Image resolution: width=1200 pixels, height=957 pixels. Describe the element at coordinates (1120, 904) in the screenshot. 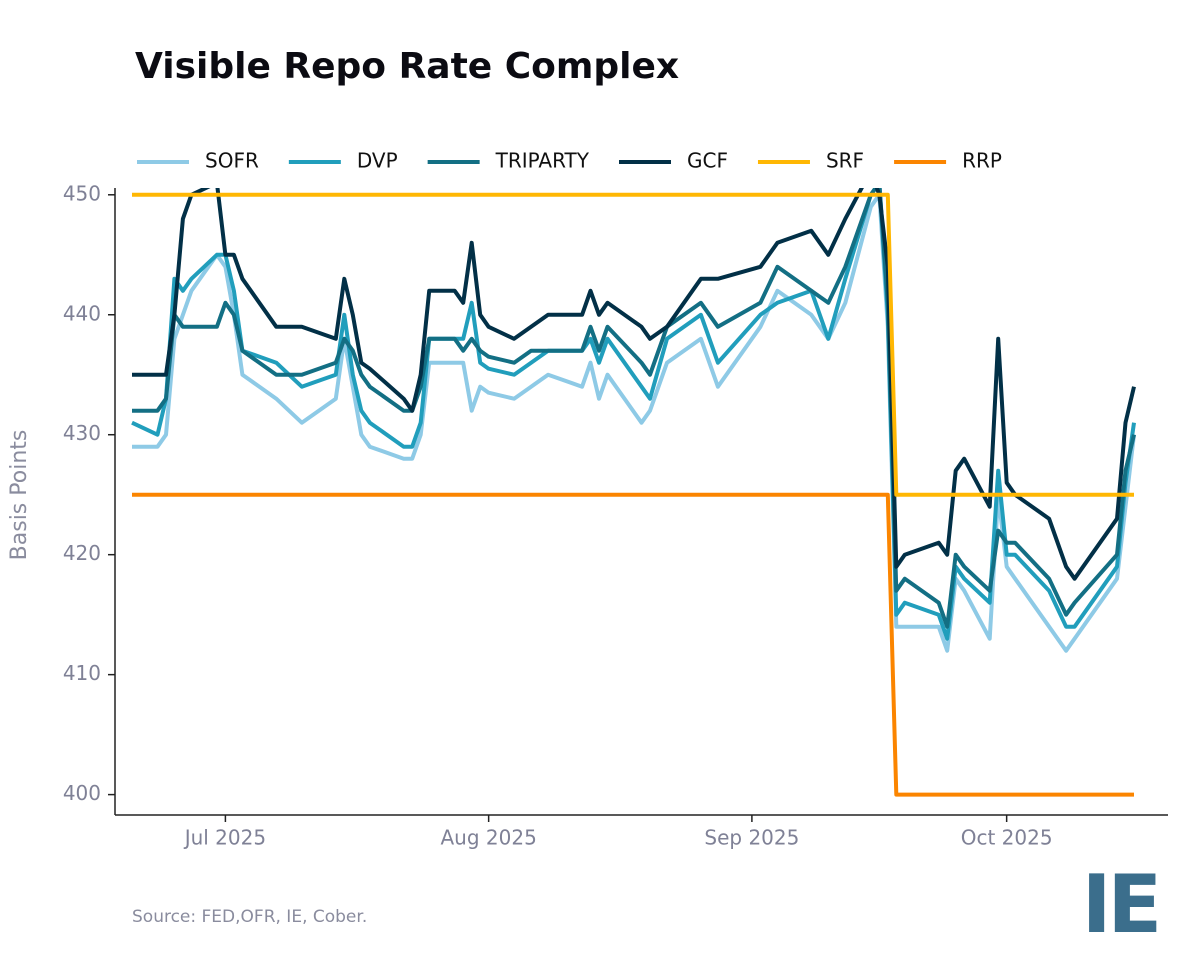

I see `logo: IE` at that location.